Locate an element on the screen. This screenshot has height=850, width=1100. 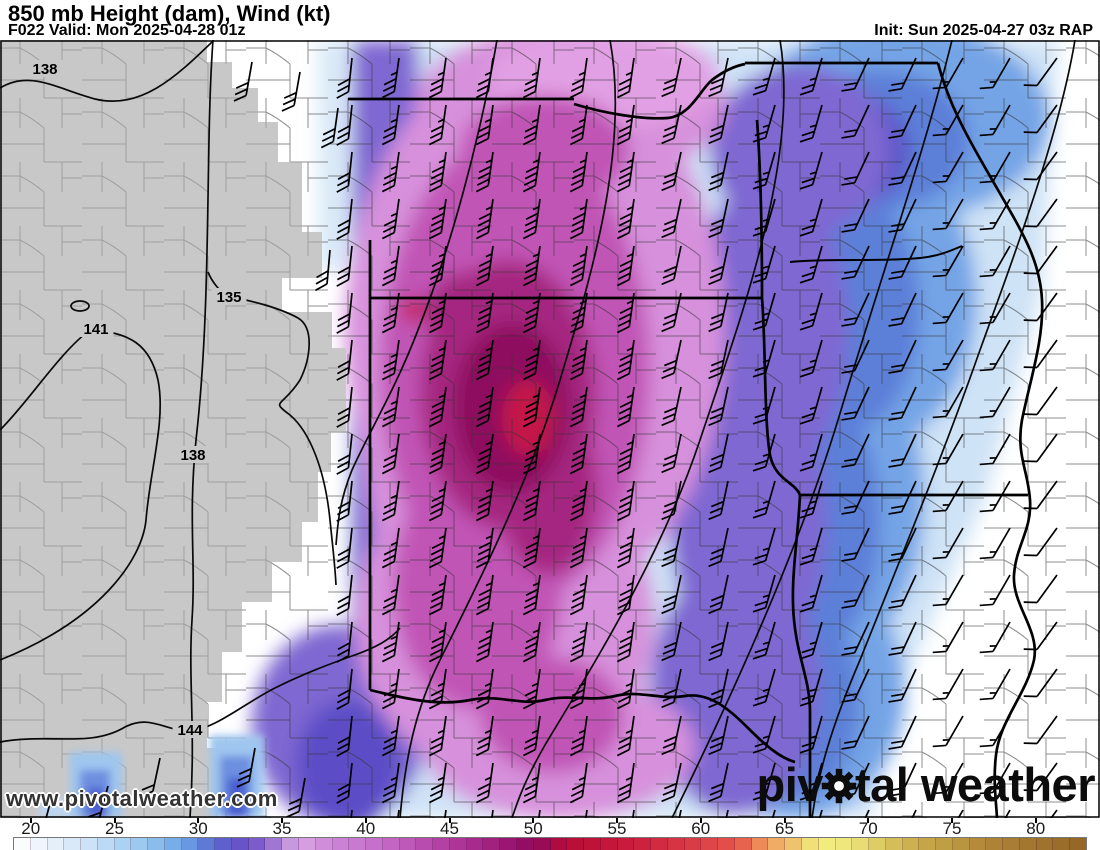
colorbar-tick-label: 80 is located at coordinates (1036, 828).